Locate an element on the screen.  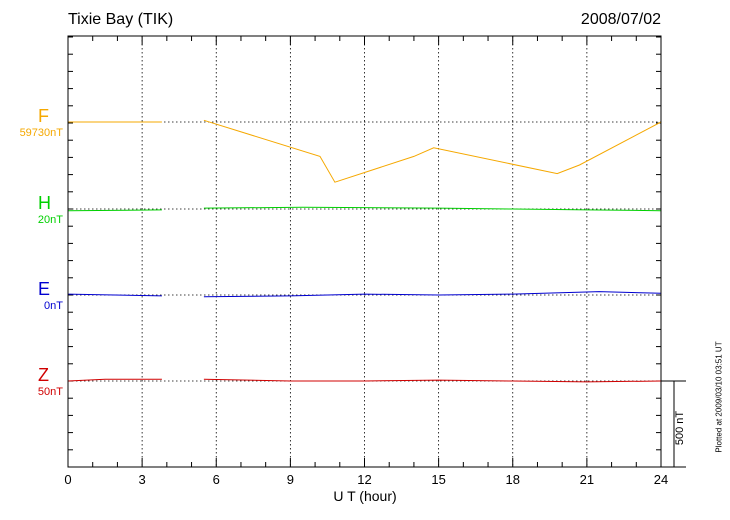
channel-label-e: E is located at coordinates (44, 289).